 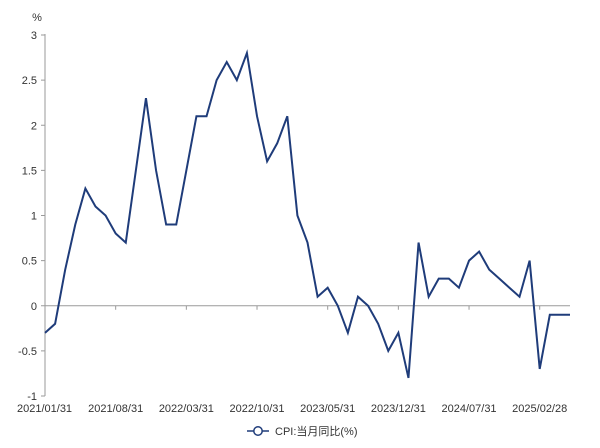 I want to click on y-tick-label: 0.5, so click(x=29, y=262).